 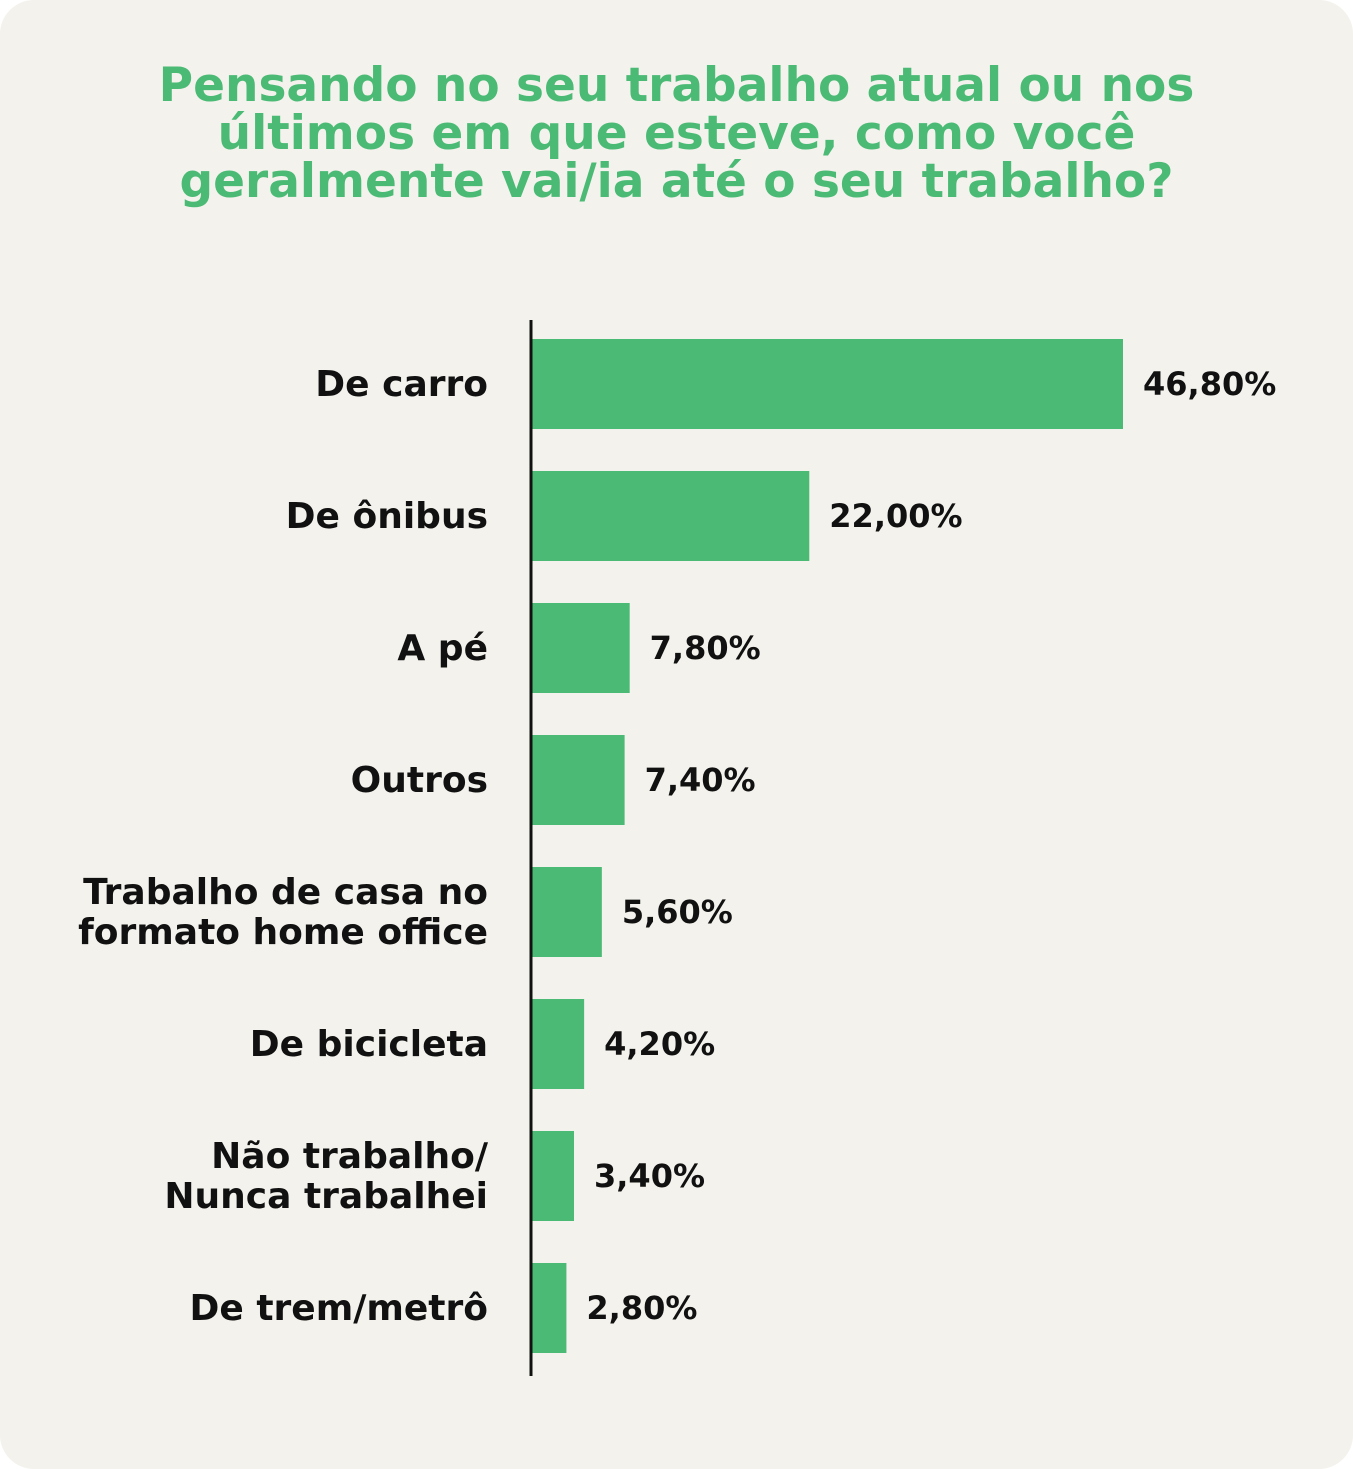 I want to click on category-label-5: De bicicleta, so click(x=369, y=1044).